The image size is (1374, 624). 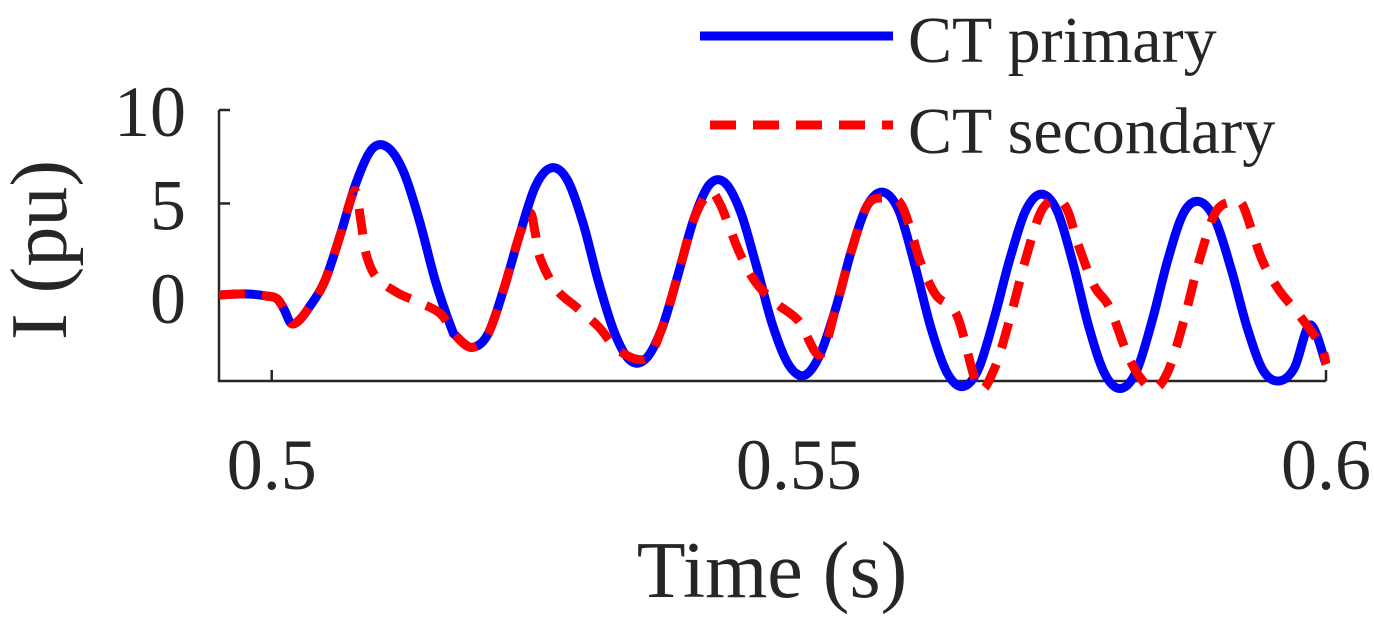 I want to click on x-tick-label: 0.55, so click(x=799, y=465).